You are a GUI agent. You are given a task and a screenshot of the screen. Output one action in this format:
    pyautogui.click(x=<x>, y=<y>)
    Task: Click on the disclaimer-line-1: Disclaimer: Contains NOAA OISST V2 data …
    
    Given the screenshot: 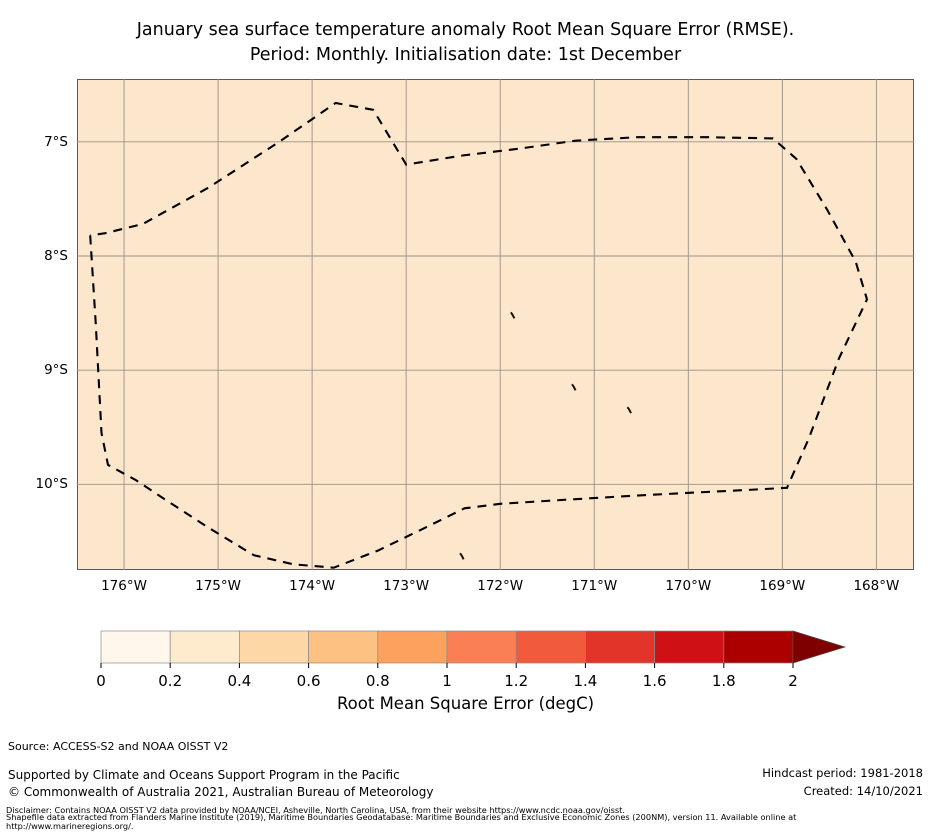 What is the action you would take?
    pyautogui.click(x=315, y=810)
    